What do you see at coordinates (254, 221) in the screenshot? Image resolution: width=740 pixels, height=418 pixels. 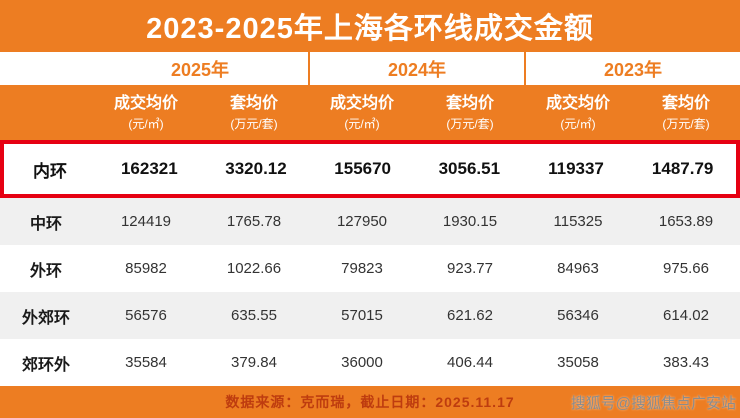 I see `table-cell: 1765.78` at bounding box center [254, 221].